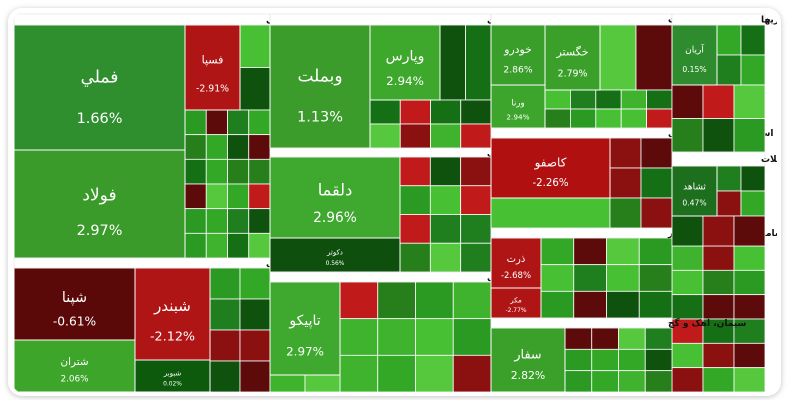 This screenshot has height=400, width=789. I want to click on sector-title: سیمان، آهک و گچ, so click(707, 323).